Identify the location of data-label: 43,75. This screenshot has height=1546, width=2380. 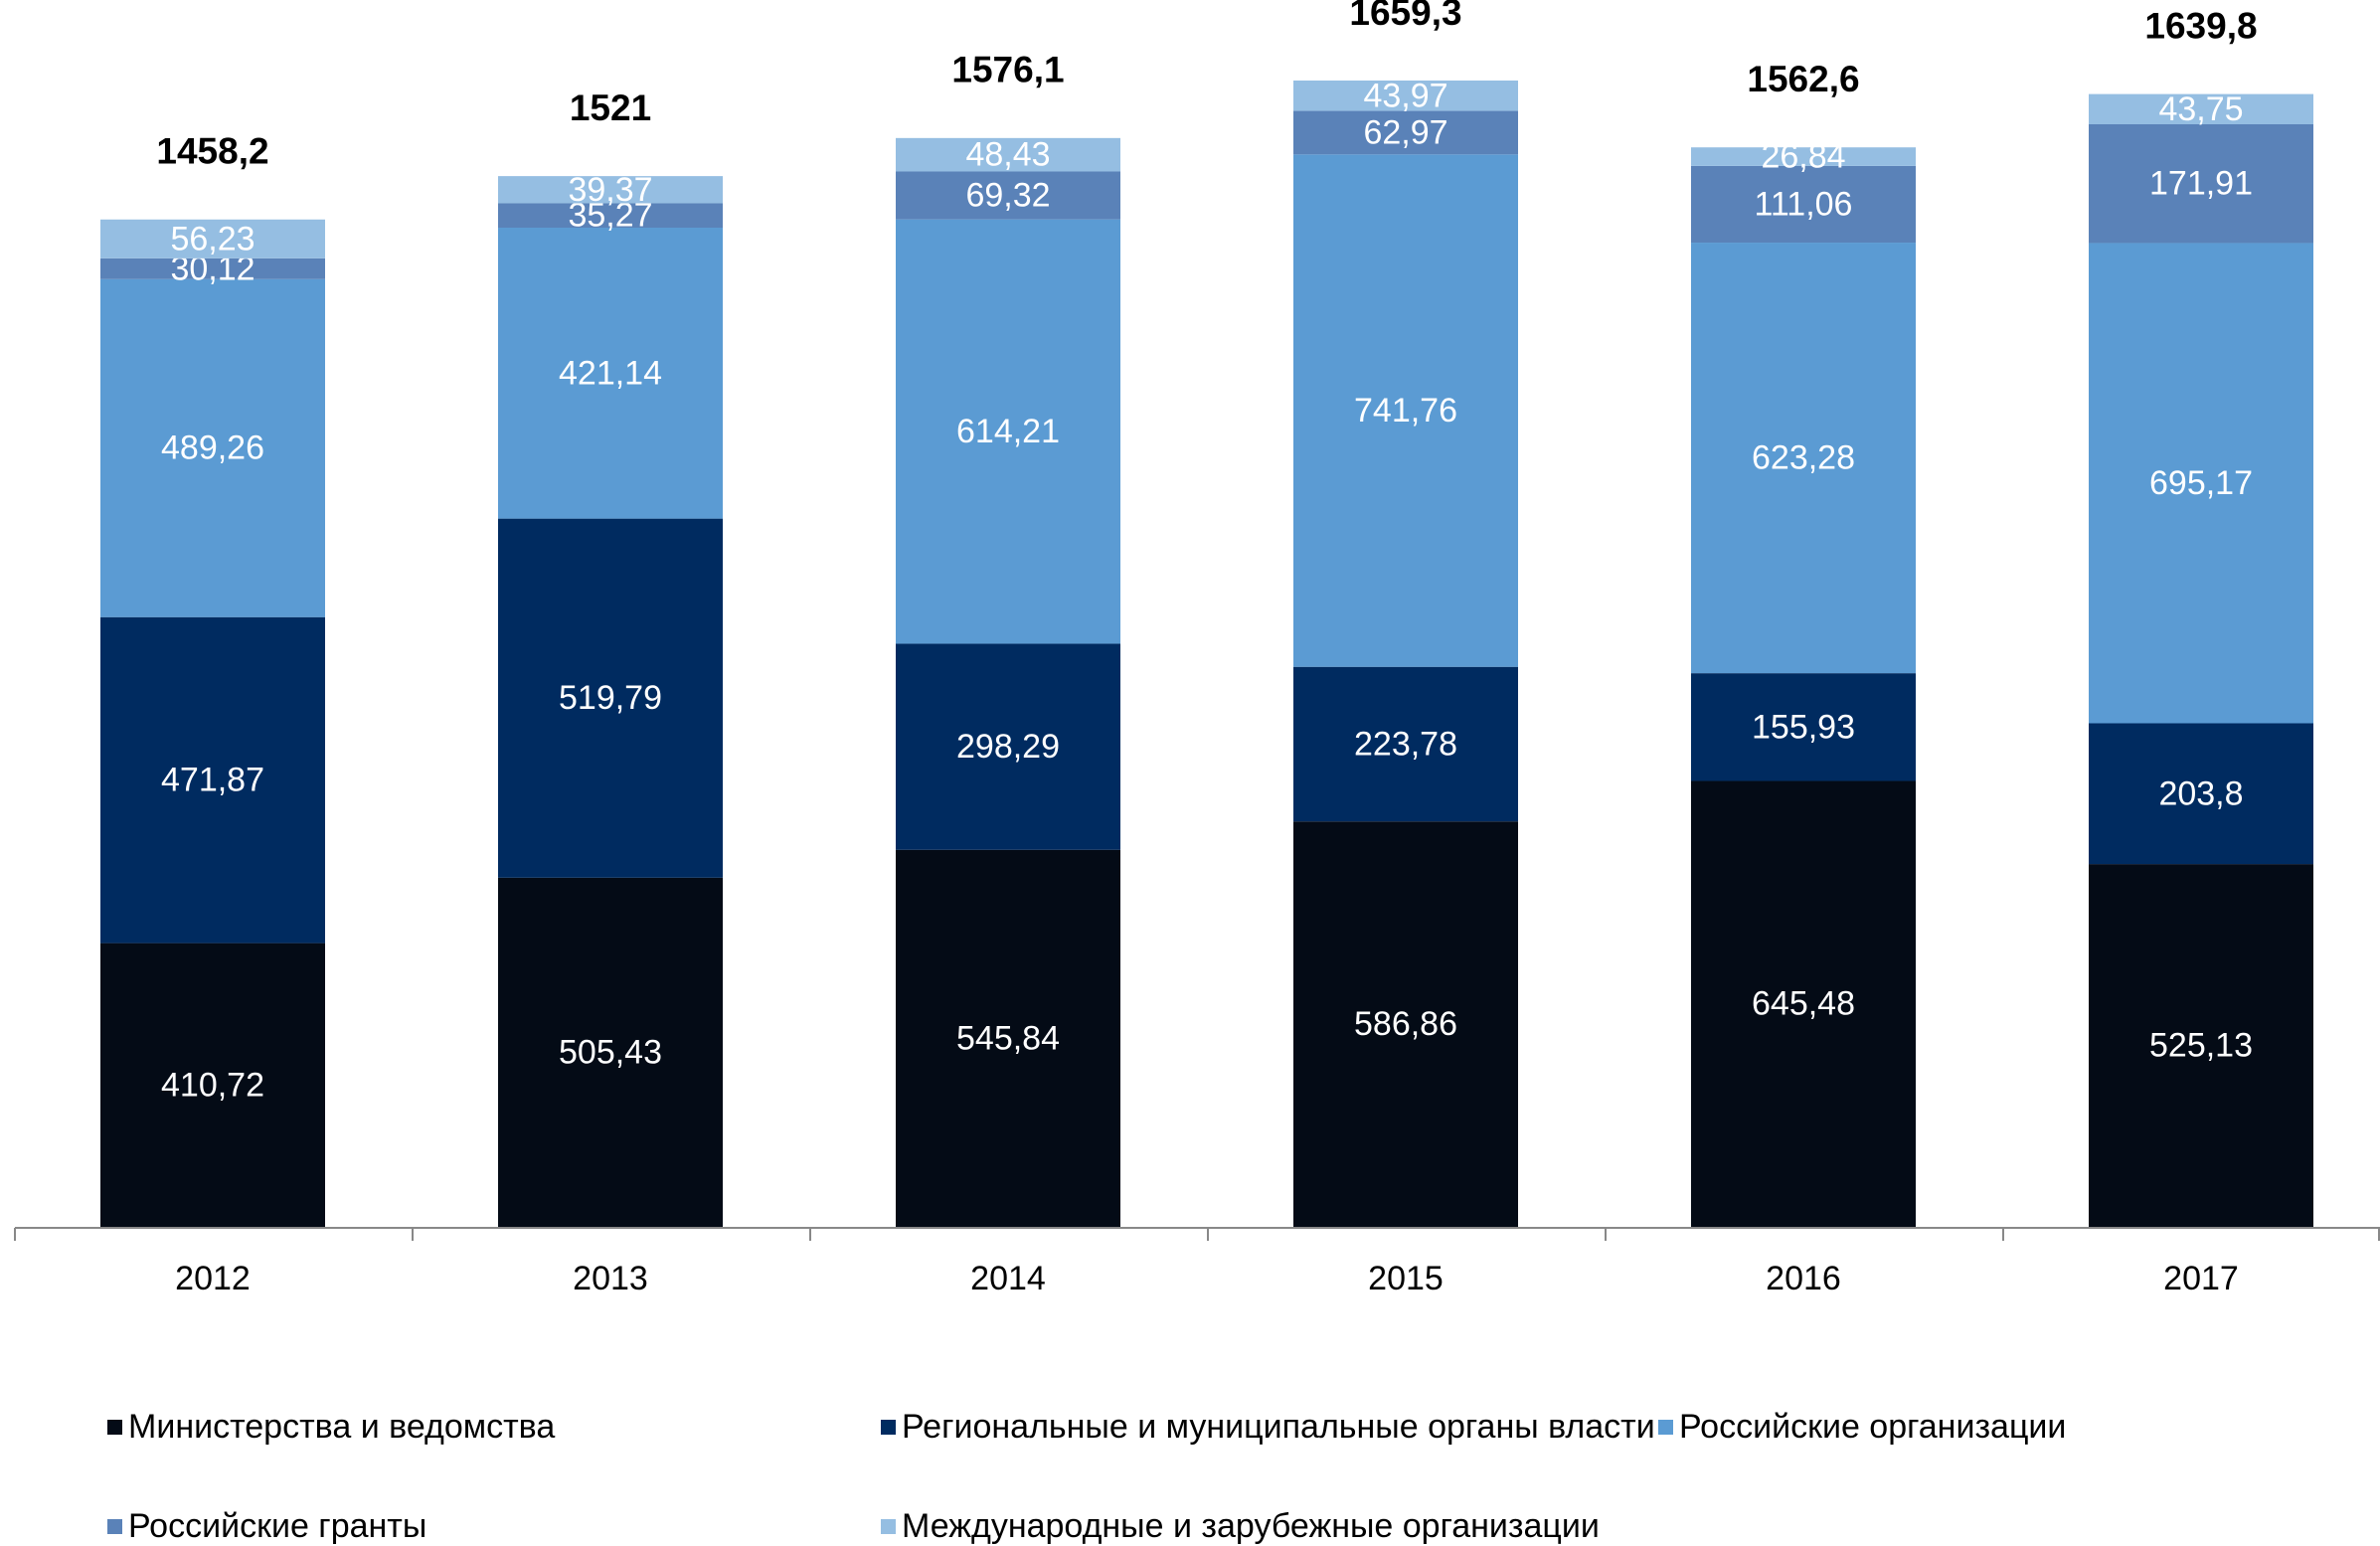
(2200, 109).